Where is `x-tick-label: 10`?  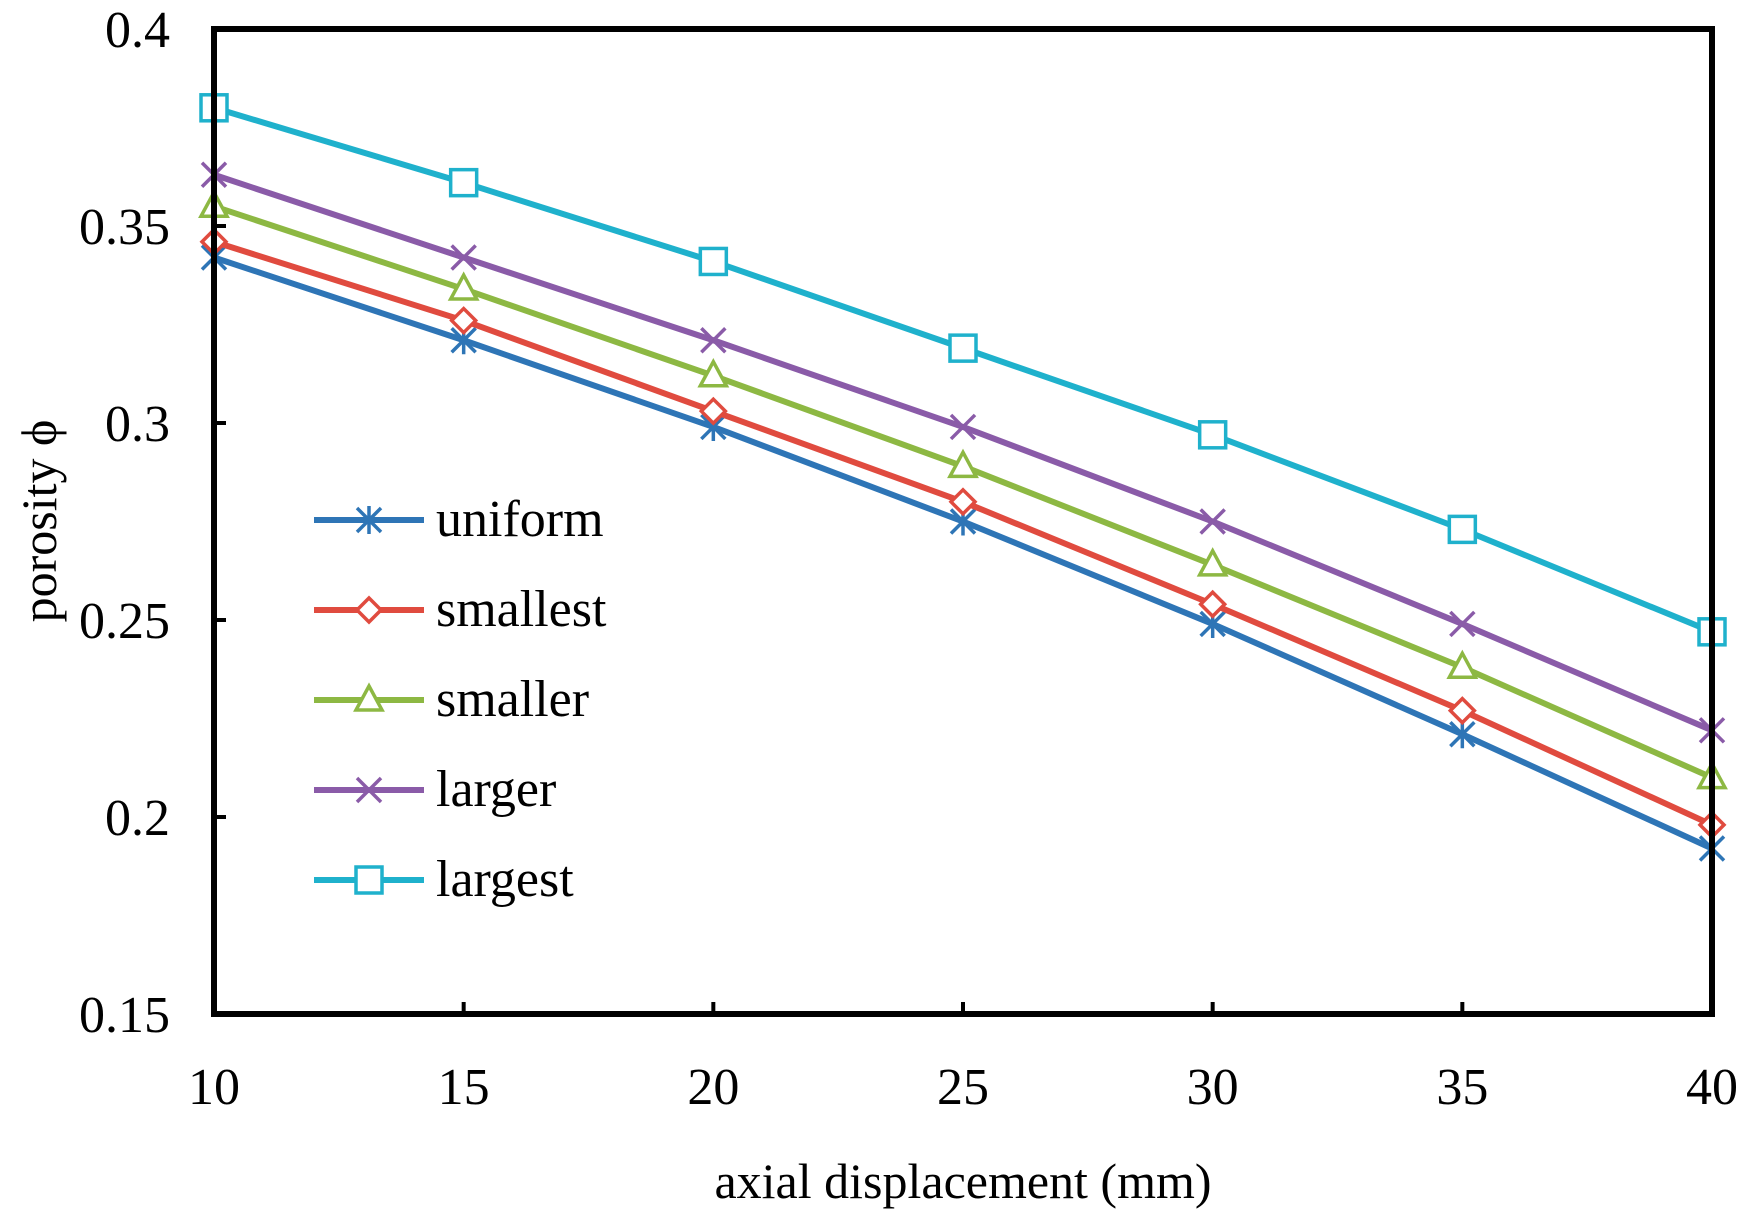
x-tick-label: 10 is located at coordinates (214, 1087).